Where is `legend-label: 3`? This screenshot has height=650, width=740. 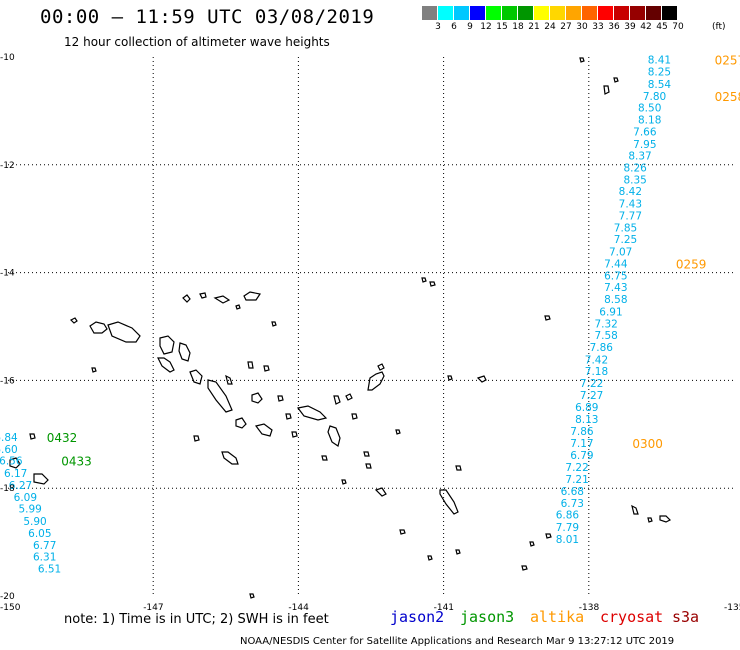
legend-label: 3 is located at coordinates (438, 27).